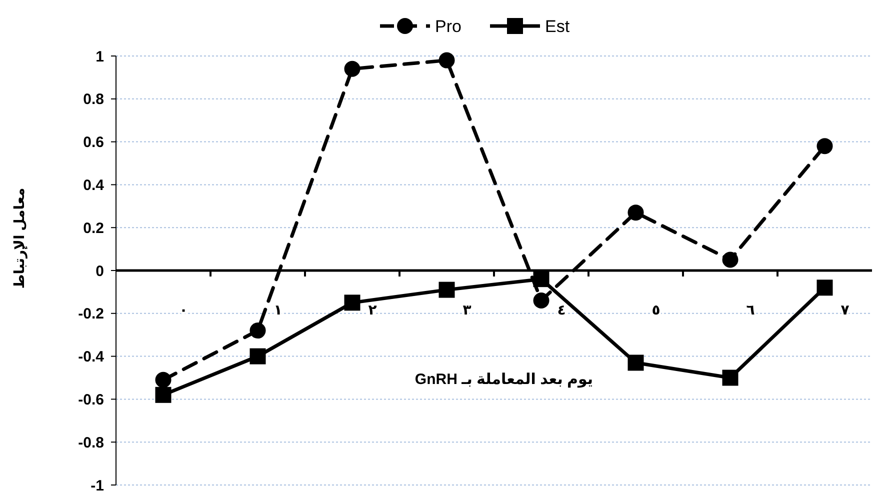  I want to click on y-axis-title: معامل الإرتباط, so click(19, 238).